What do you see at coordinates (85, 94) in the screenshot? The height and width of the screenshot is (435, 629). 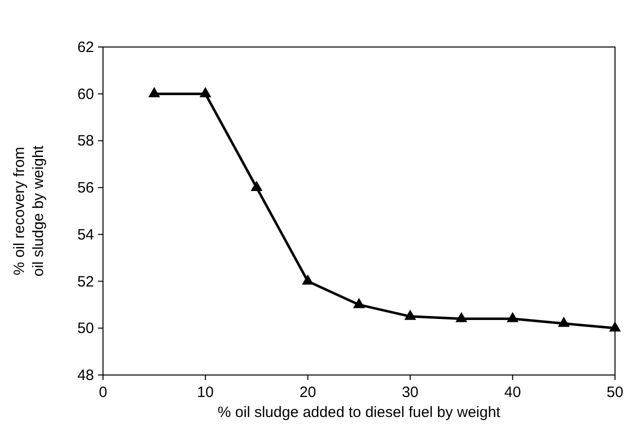 I see `y-tick-label: 60` at bounding box center [85, 94].